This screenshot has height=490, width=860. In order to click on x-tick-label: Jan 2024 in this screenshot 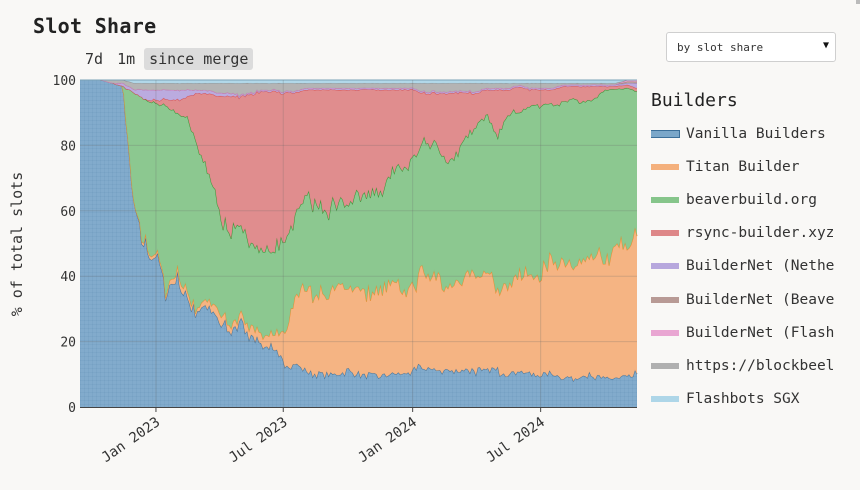, I will do `click(388, 440)`.